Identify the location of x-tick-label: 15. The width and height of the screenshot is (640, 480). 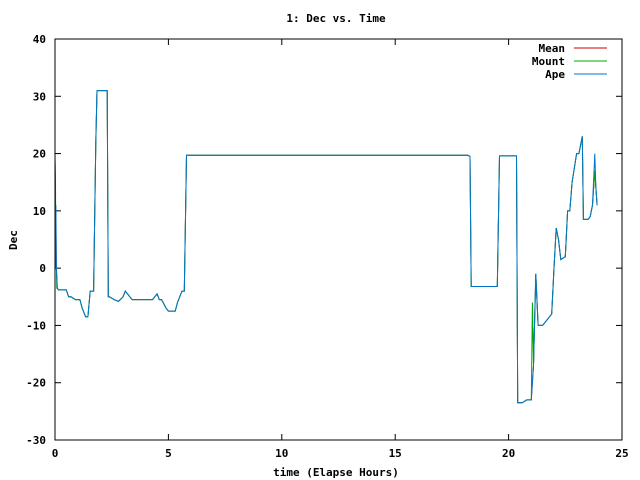
(395, 453).